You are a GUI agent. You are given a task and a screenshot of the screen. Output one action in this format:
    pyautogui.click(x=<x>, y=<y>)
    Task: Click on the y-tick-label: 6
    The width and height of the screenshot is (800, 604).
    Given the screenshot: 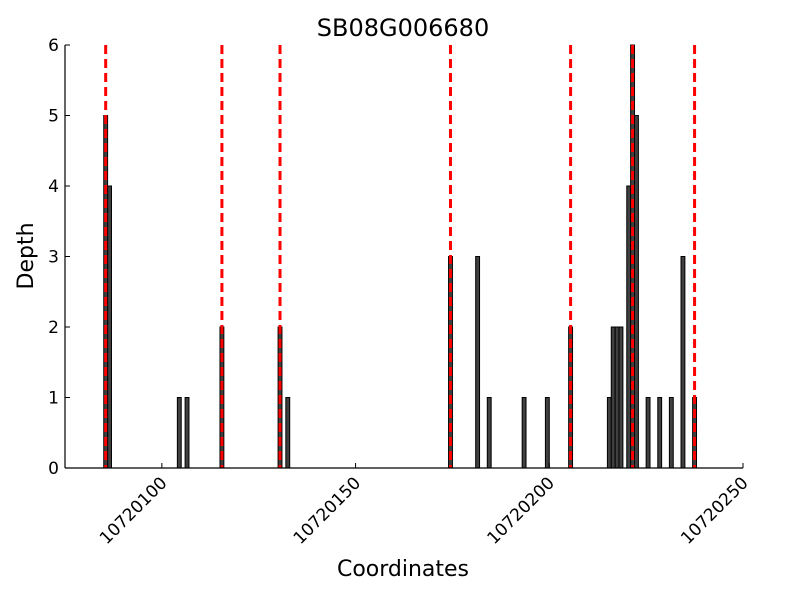 What is the action you would take?
    pyautogui.click(x=53, y=46)
    